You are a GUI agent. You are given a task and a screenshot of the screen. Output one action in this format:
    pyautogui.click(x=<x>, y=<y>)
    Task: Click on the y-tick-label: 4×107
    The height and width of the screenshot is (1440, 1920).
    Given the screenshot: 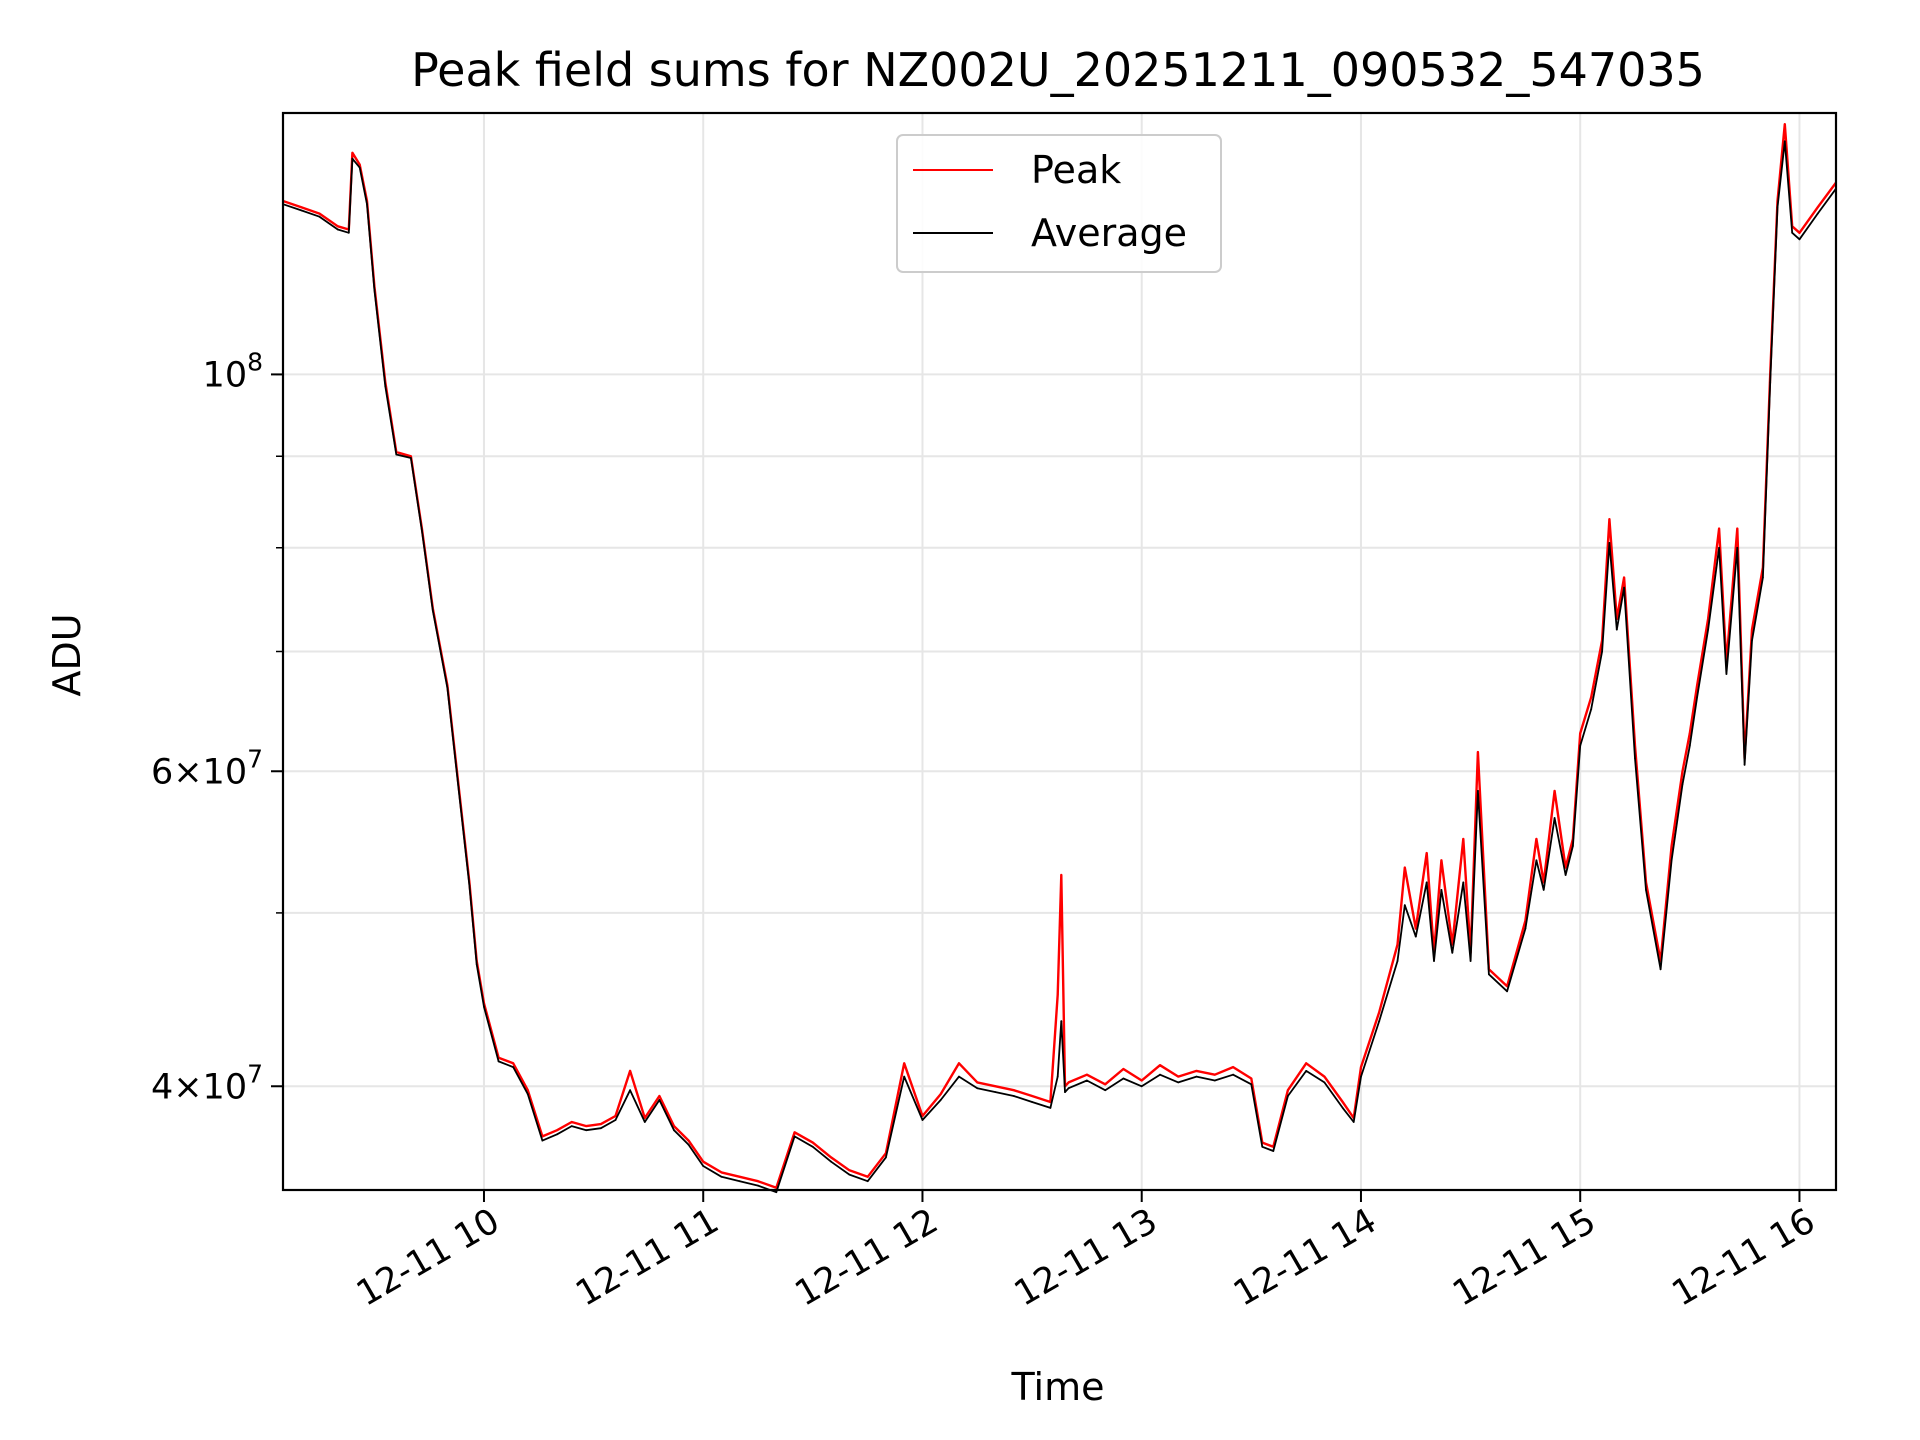 What is the action you would take?
    pyautogui.click(x=207, y=1083)
    